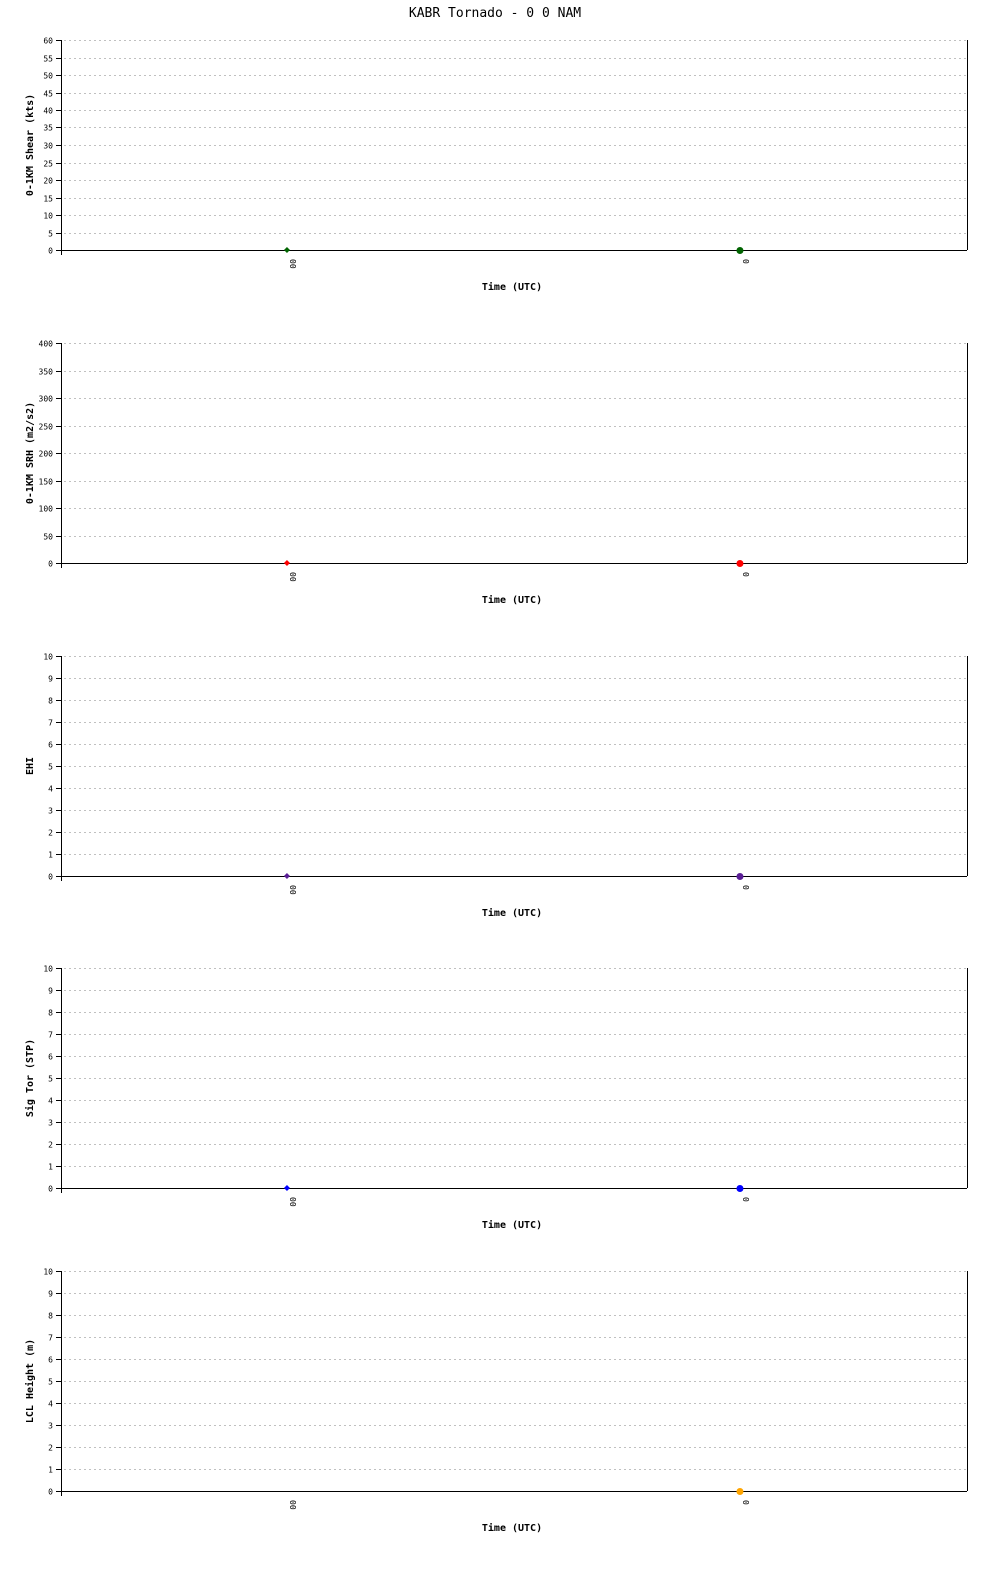 Image resolution: width=1000 pixels, height=1580 pixels. I want to click on y-tick-label: 300, so click(46, 399).